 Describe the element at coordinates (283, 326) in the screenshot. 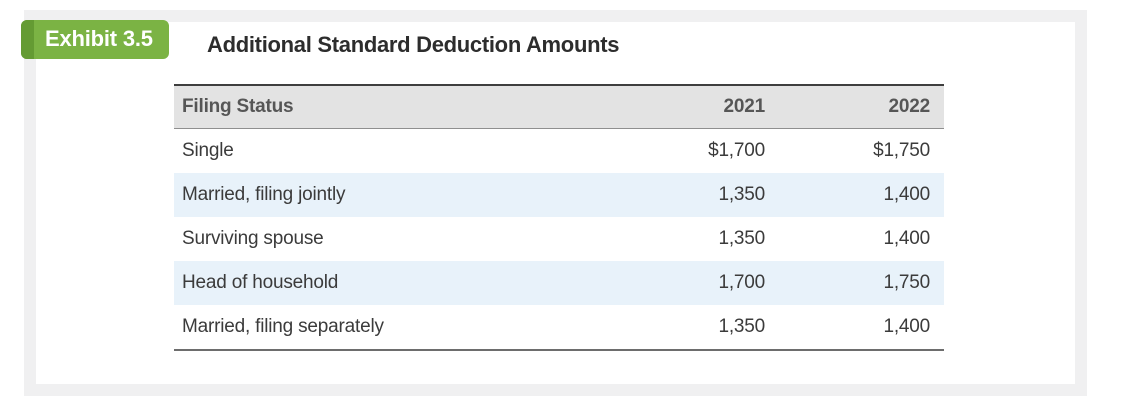

I see `filing-status-cell: Married, filing separately` at that location.